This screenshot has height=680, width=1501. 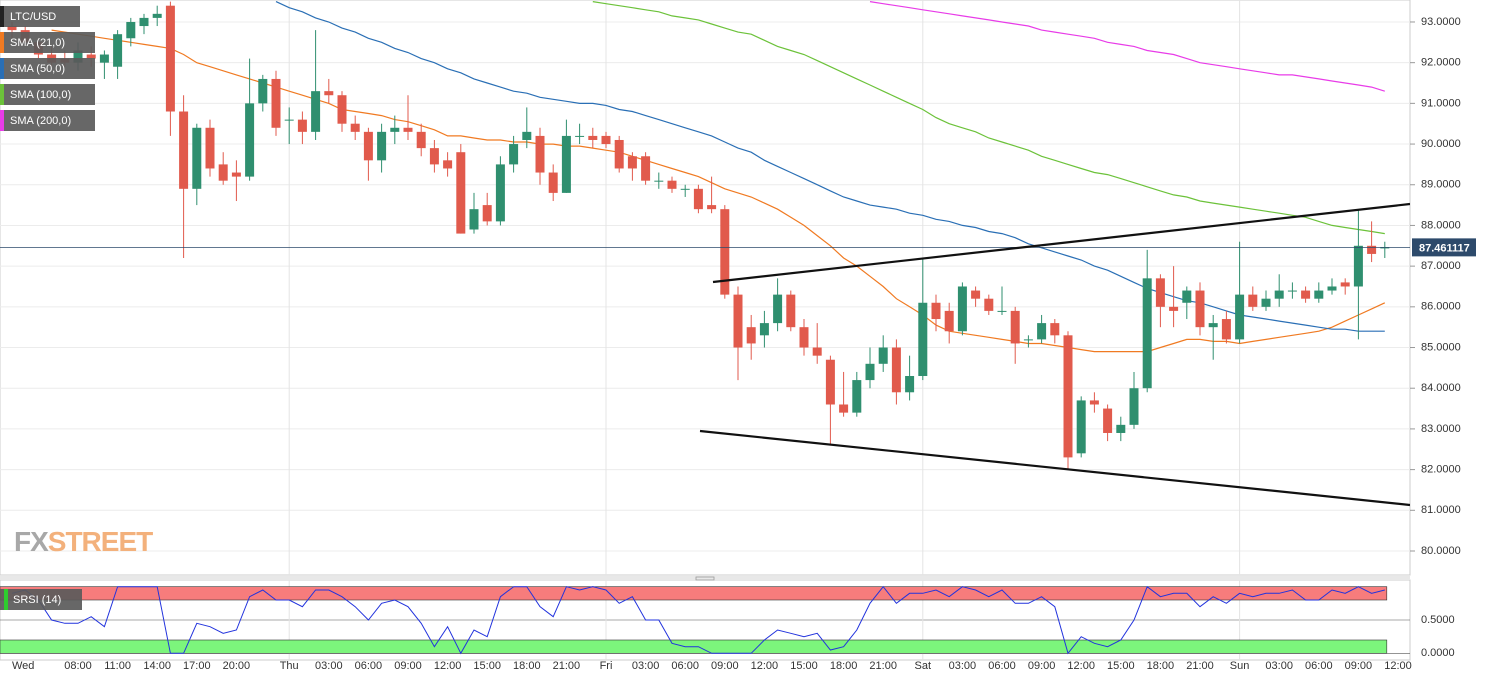 What do you see at coordinates (1061, 243) in the screenshot?
I see `upper-trendline` at bounding box center [1061, 243].